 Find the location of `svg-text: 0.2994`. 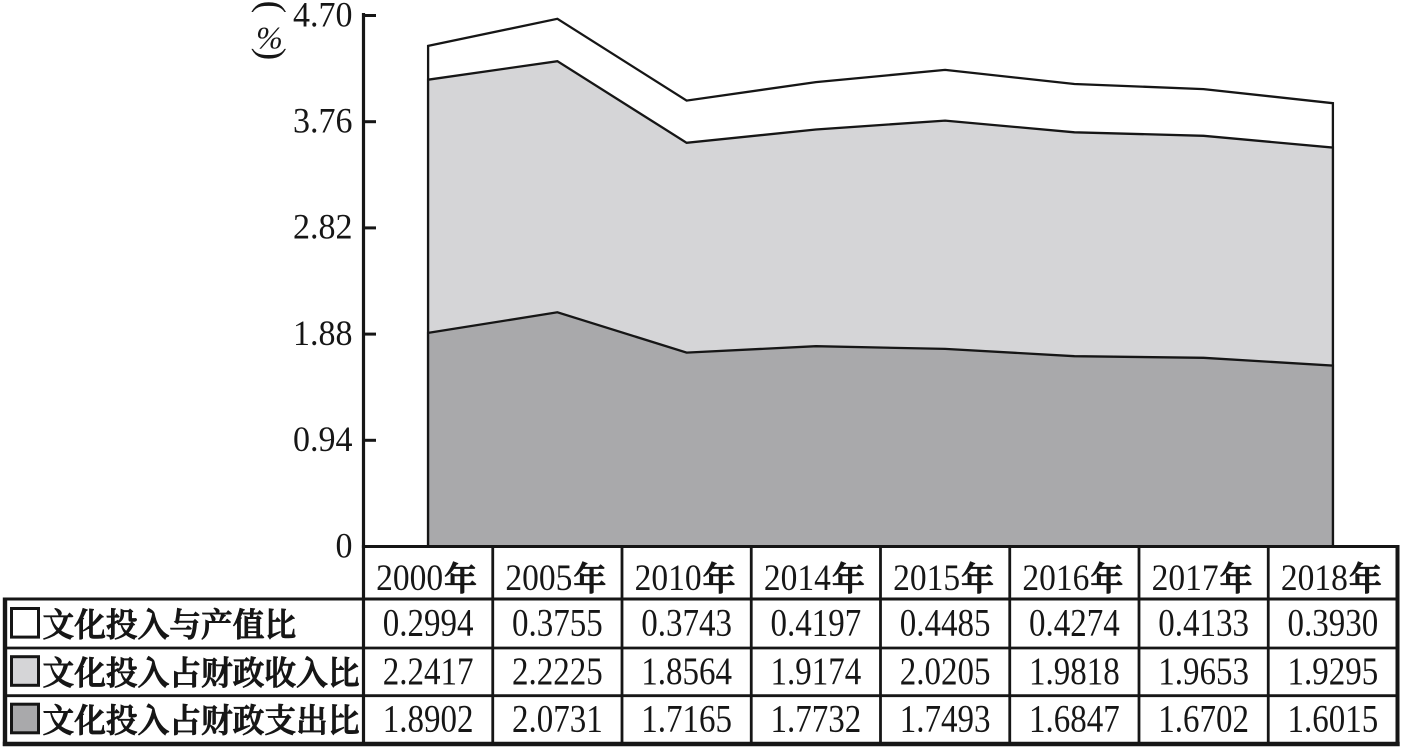

svg-text: 0.2994 is located at coordinates (428, 622).